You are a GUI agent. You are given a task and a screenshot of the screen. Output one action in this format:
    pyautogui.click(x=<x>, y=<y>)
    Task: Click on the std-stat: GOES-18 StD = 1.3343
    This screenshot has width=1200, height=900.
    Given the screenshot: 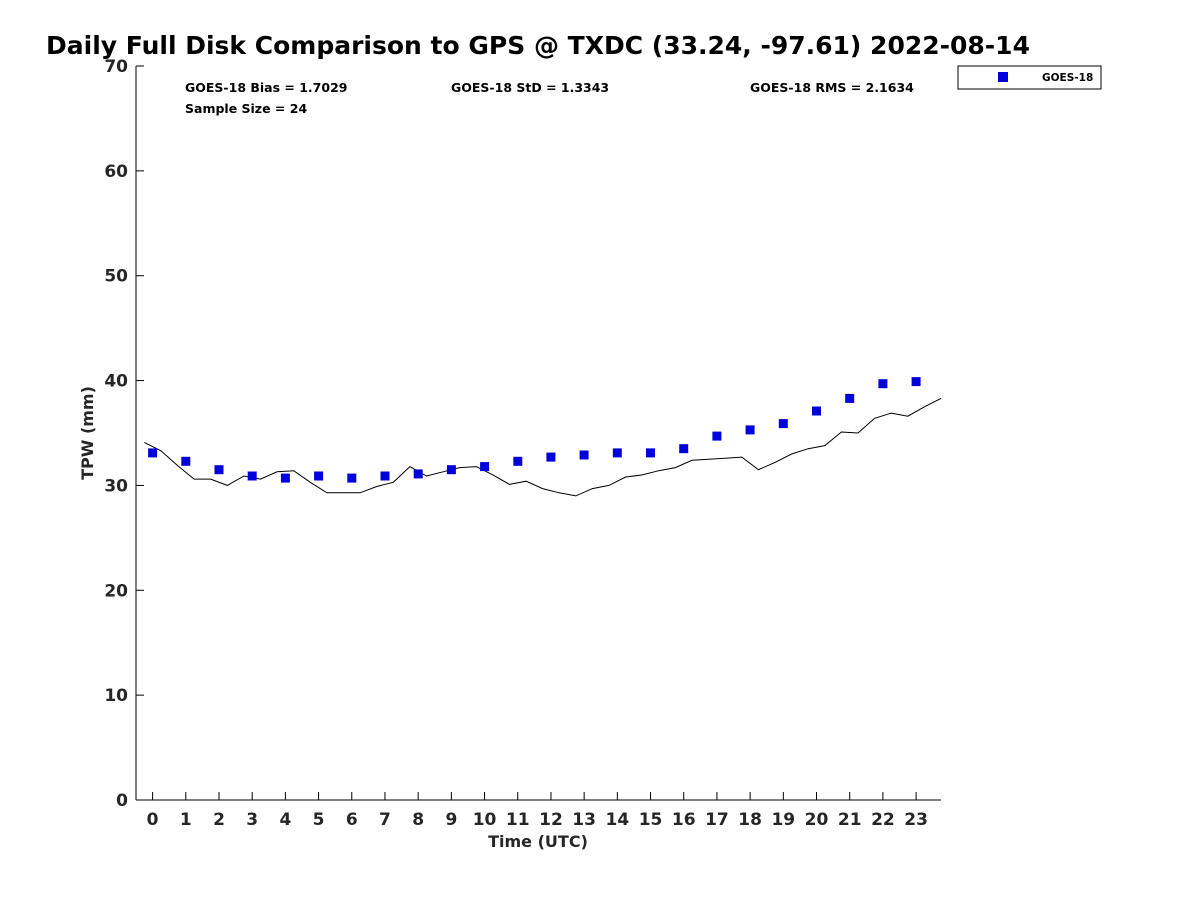 What is the action you would take?
    pyautogui.click(x=530, y=87)
    